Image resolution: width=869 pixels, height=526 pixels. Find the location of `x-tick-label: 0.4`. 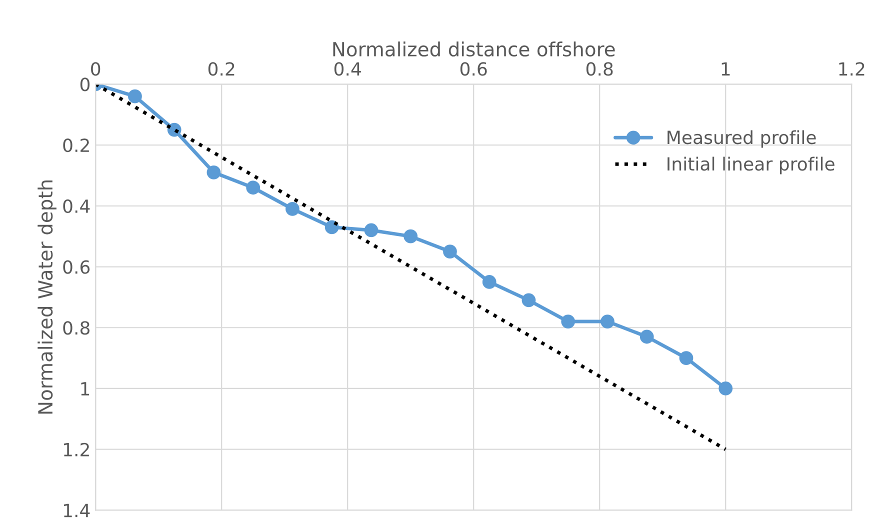

x-tick-label: 0.4 is located at coordinates (347, 69).